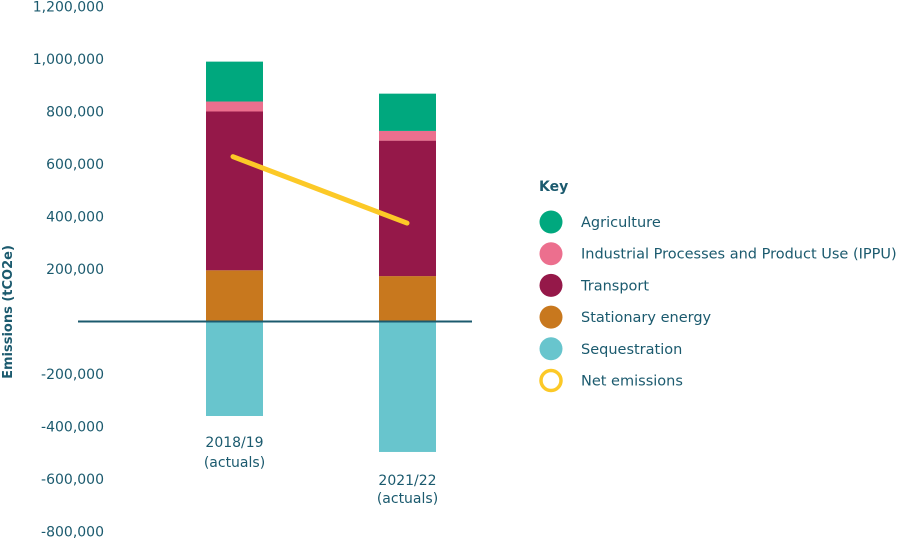 The width and height of the screenshot is (918, 541). Describe the element at coordinates (632, 382) in the screenshot. I see `legend-label: Net emissions` at that location.